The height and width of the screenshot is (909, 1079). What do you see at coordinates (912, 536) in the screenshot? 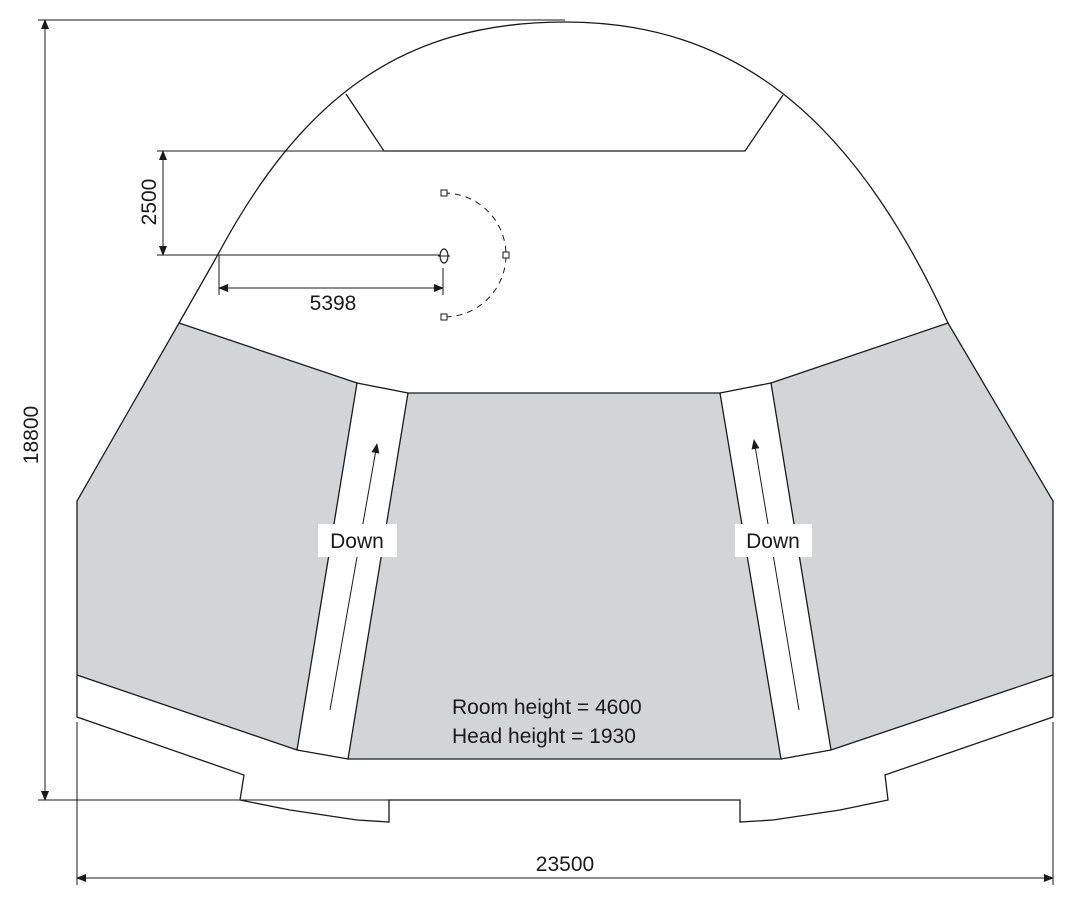
I see `seating-block-right` at bounding box center [912, 536].